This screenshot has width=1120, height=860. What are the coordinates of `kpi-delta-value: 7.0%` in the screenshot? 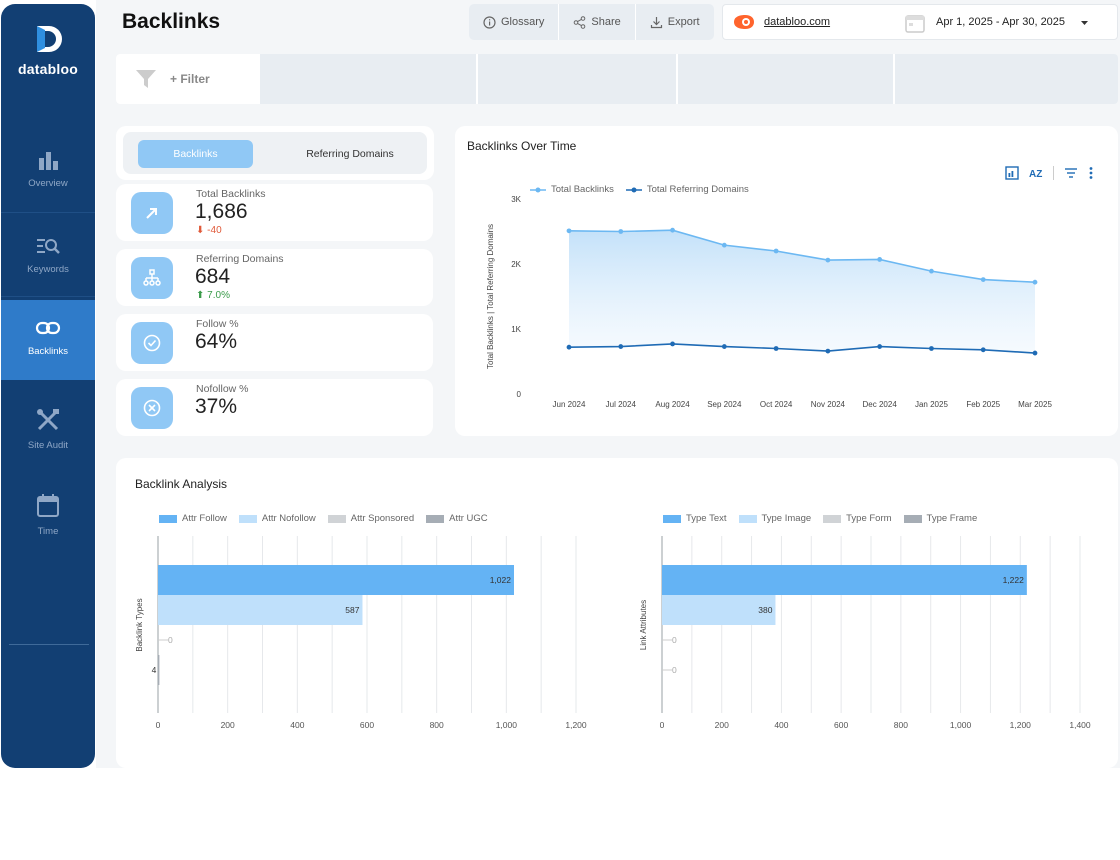 It's located at (218, 295).